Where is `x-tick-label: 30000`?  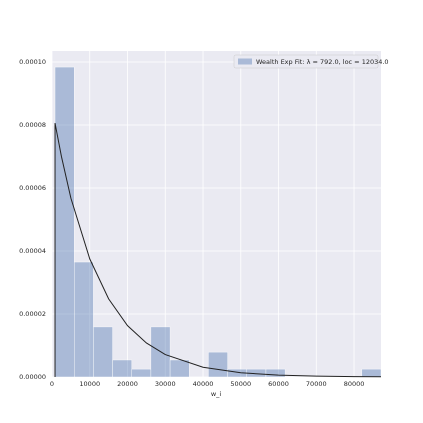 x-tick-label: 30000 is located at coordinates (165, 384).